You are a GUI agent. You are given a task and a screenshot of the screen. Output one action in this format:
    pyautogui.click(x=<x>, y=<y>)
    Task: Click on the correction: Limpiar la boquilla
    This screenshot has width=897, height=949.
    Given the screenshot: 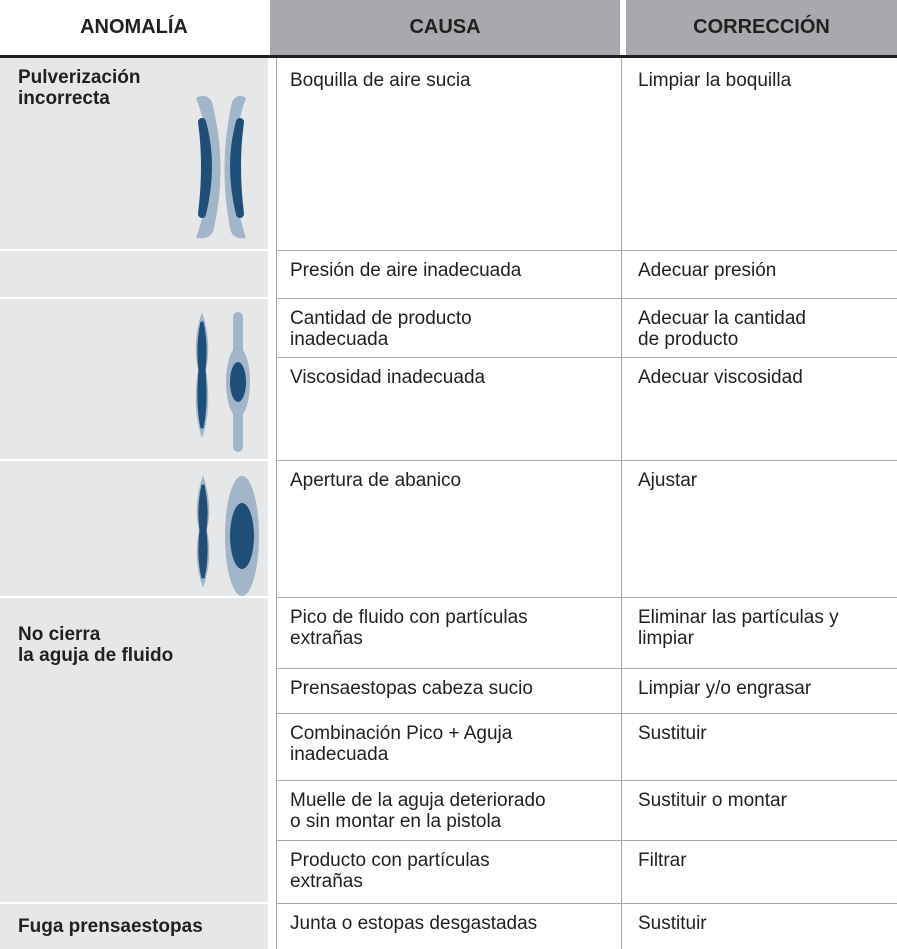 What is the action you would take?
    pyautogui.click(x=715, y=80)
    